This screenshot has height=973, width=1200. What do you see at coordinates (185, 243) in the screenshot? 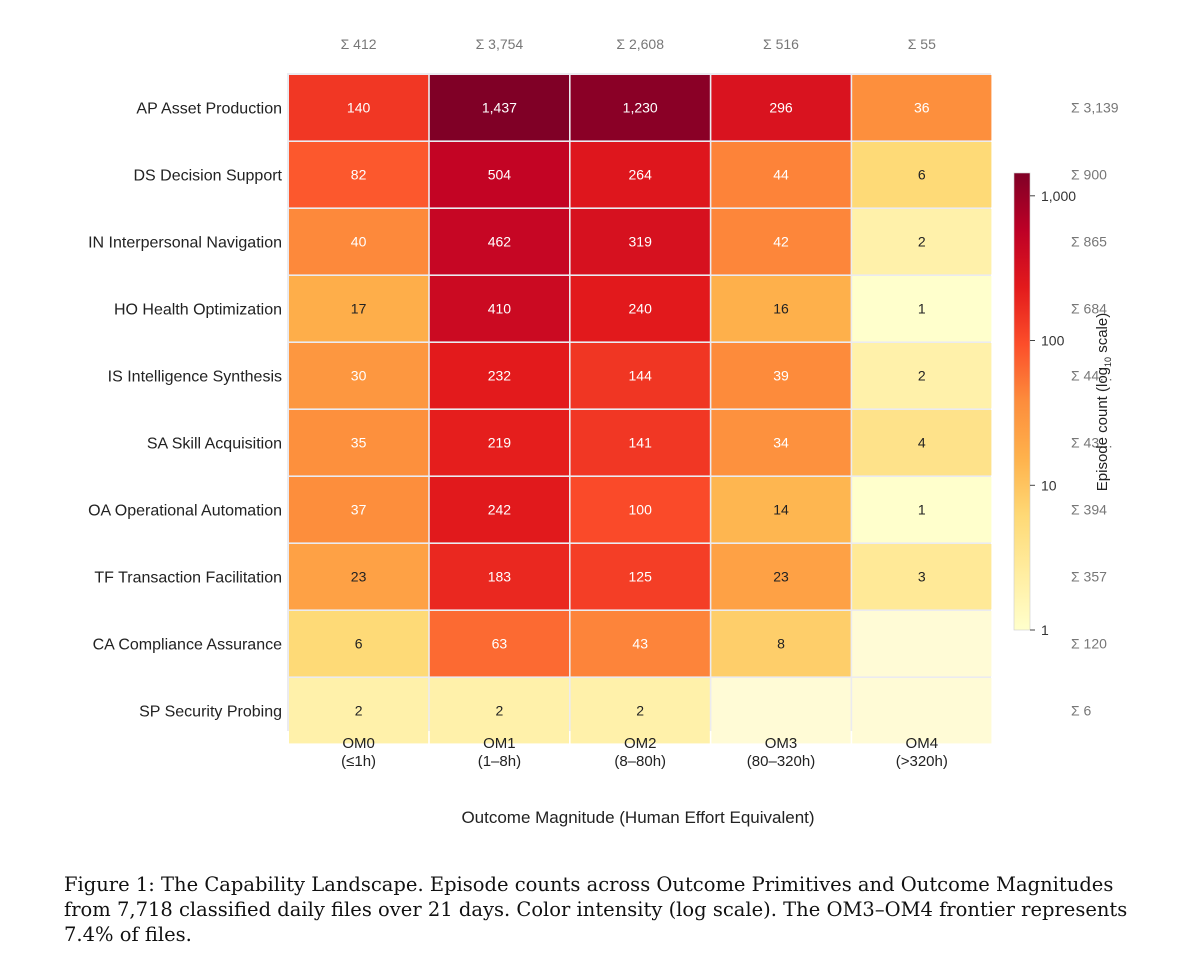
I see `row-label: IN Interpersonal Navigation` at bounding box center [185, 243].